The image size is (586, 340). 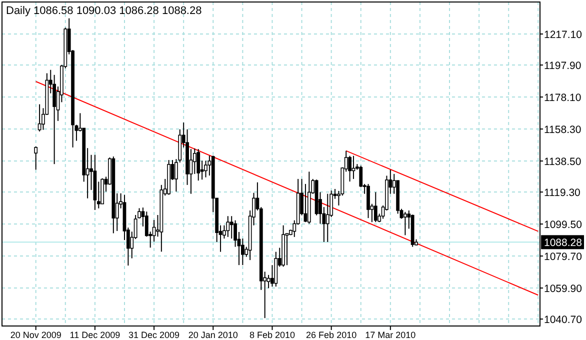 I want to click on x-tick-label: 8 Feb 2010, so click(x=272, y=335).